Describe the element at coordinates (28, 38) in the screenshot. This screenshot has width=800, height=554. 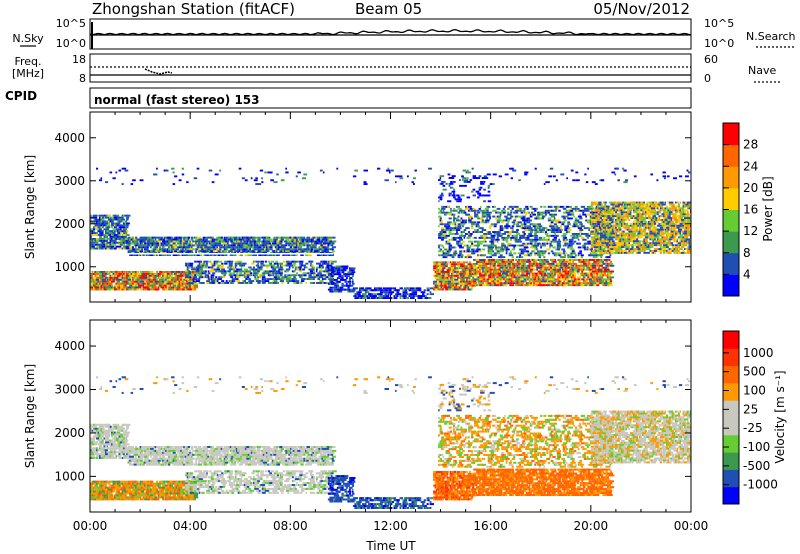
I see `nsky-label: N.Sky` at that location.